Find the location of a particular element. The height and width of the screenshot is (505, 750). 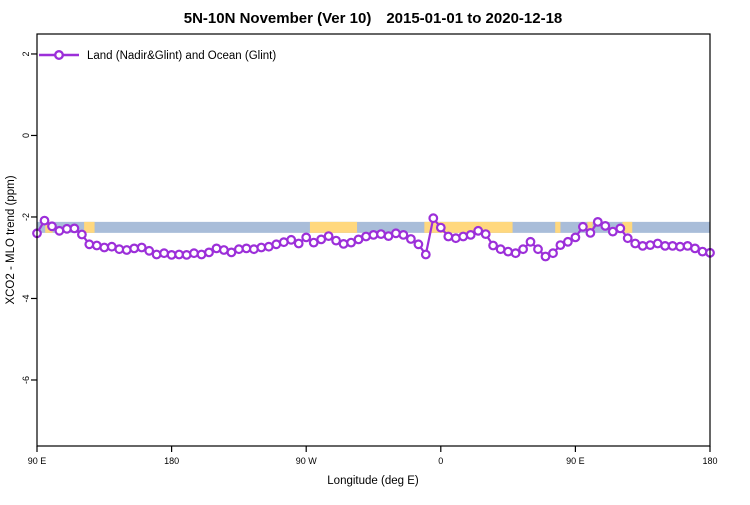

legend-marker-icon is located at coordinates (59, 55).